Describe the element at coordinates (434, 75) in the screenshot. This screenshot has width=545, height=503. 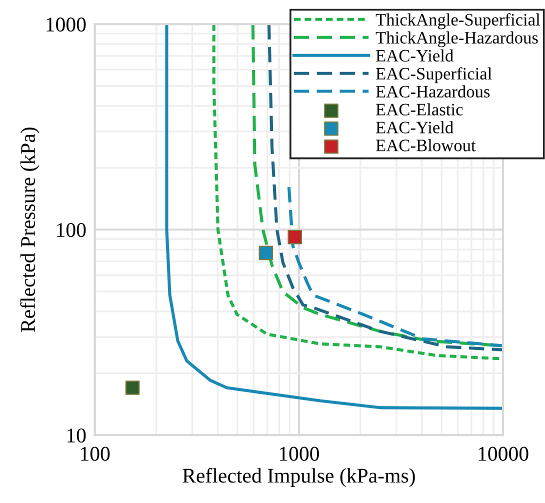
I see `legend-label: EAC-Superficial` at that location.